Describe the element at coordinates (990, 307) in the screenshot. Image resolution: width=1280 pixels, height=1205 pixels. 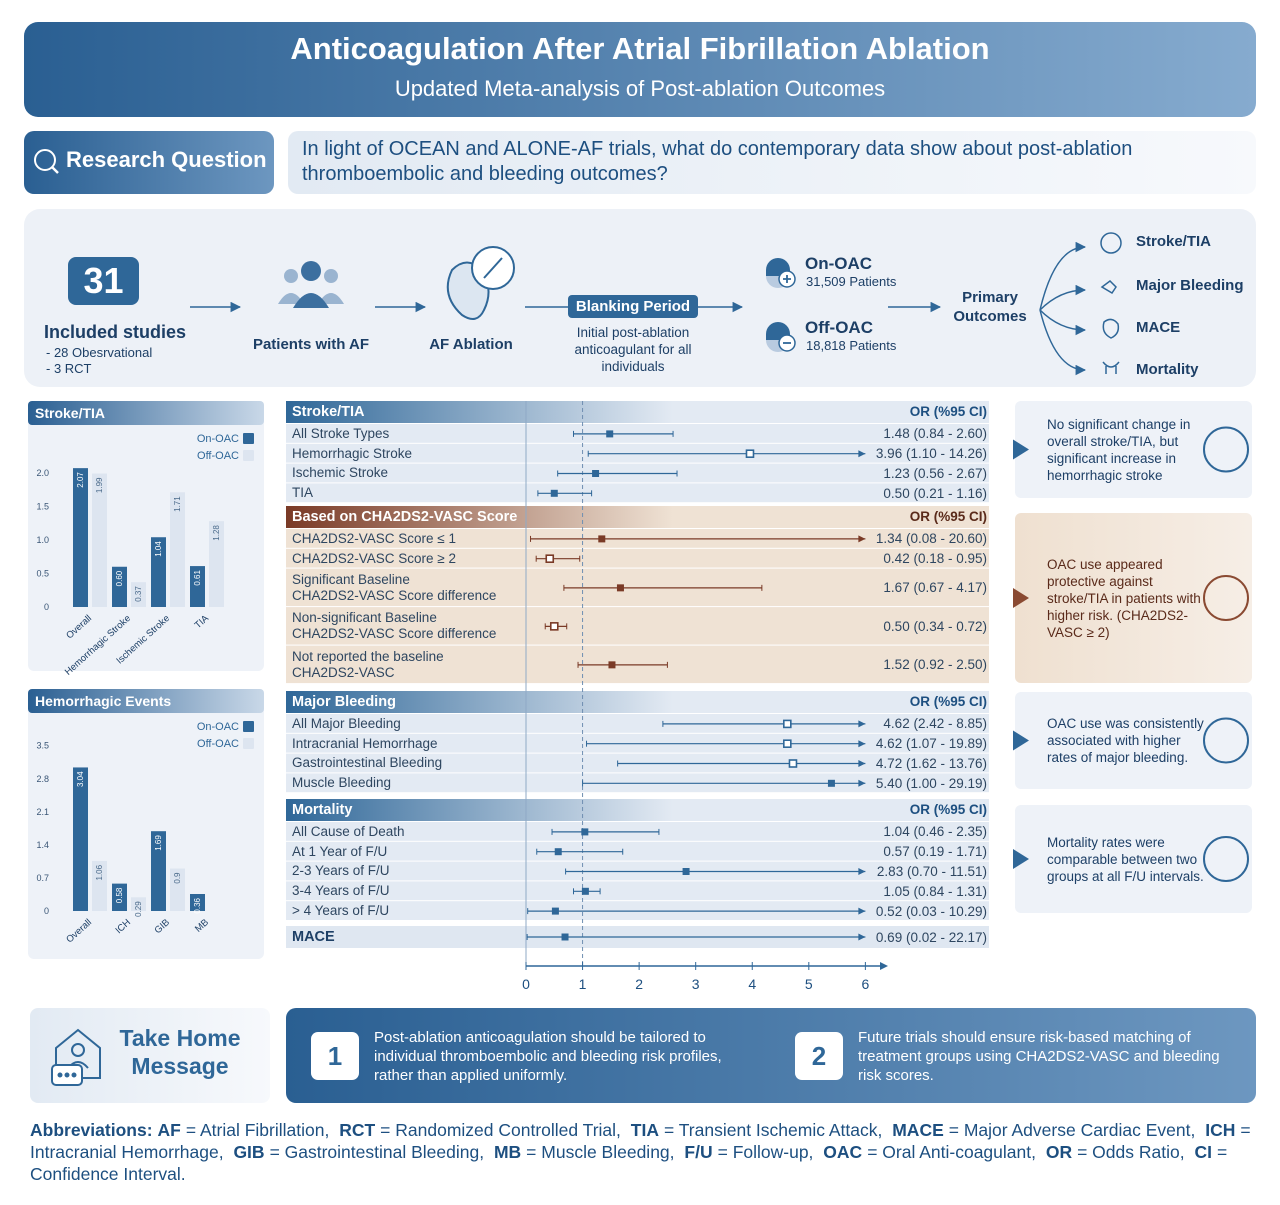
I see `primary-label: Primary Outcomes` at that location.